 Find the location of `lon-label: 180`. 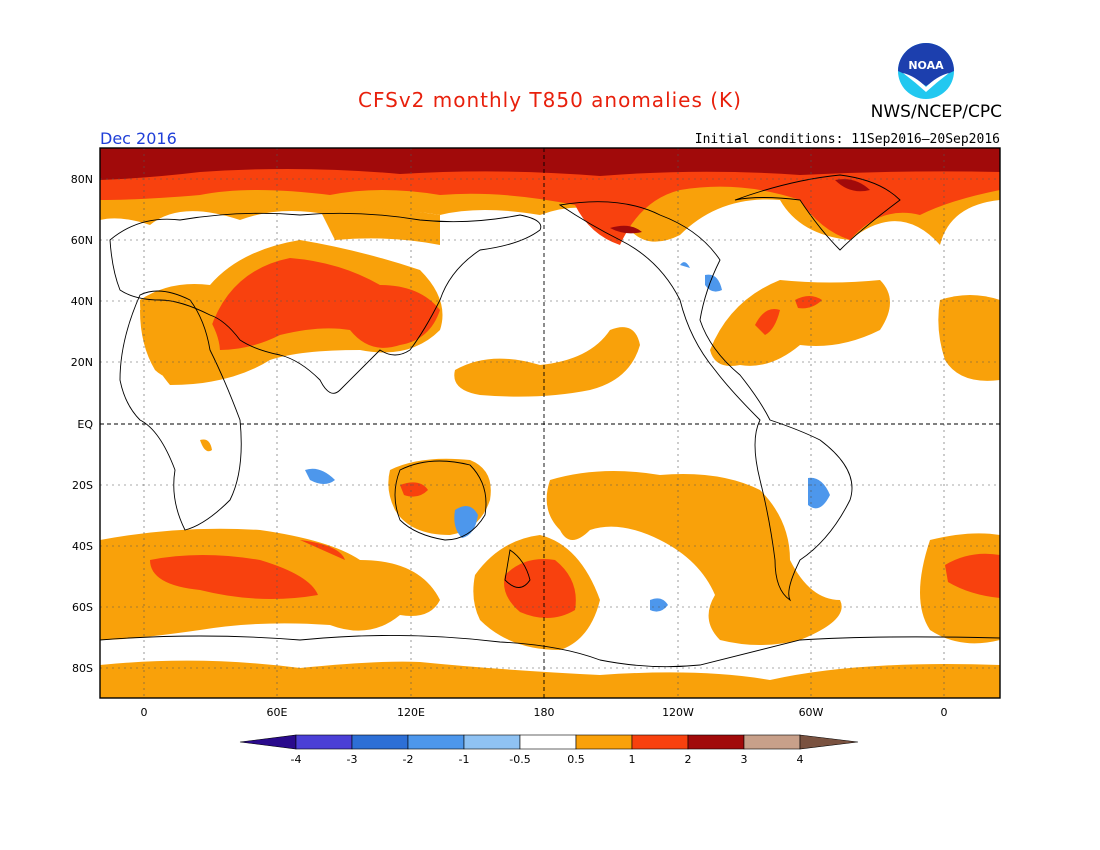

lon-label: 180 is located at coordinates (544, 712).